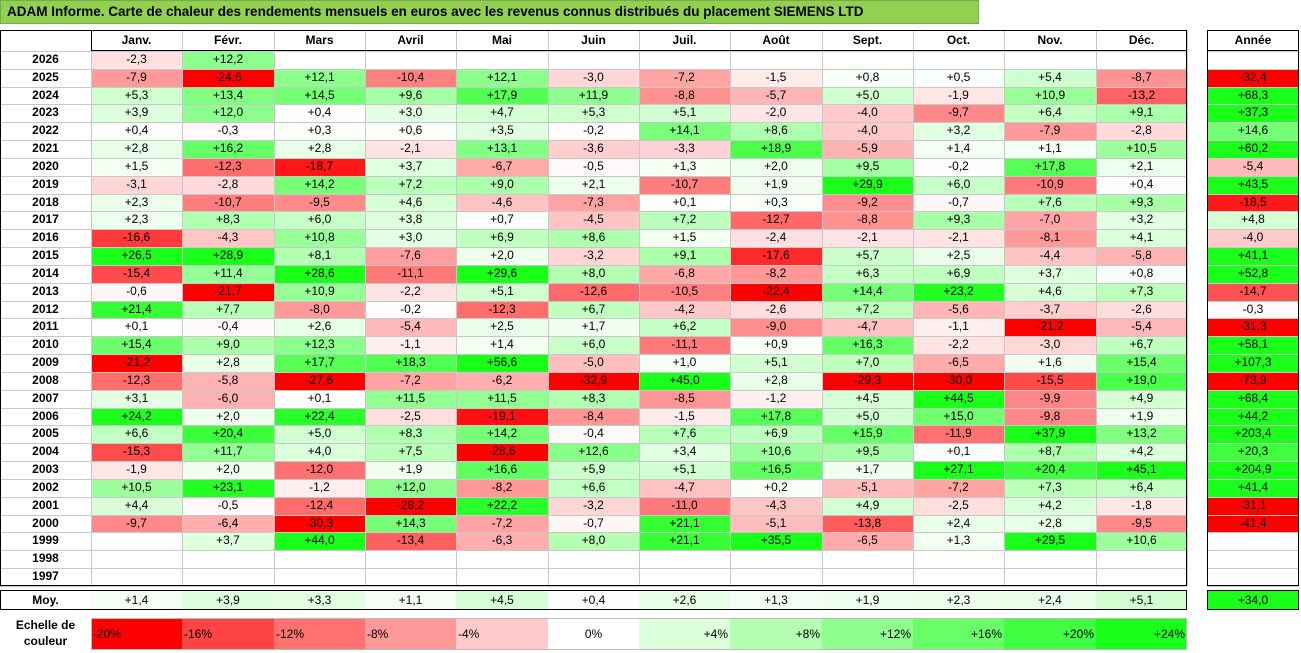  What do you see at coordinates (228, 600) in the screenshot?
I see `average-cell: +3,9` at bounding box center [228, 600].